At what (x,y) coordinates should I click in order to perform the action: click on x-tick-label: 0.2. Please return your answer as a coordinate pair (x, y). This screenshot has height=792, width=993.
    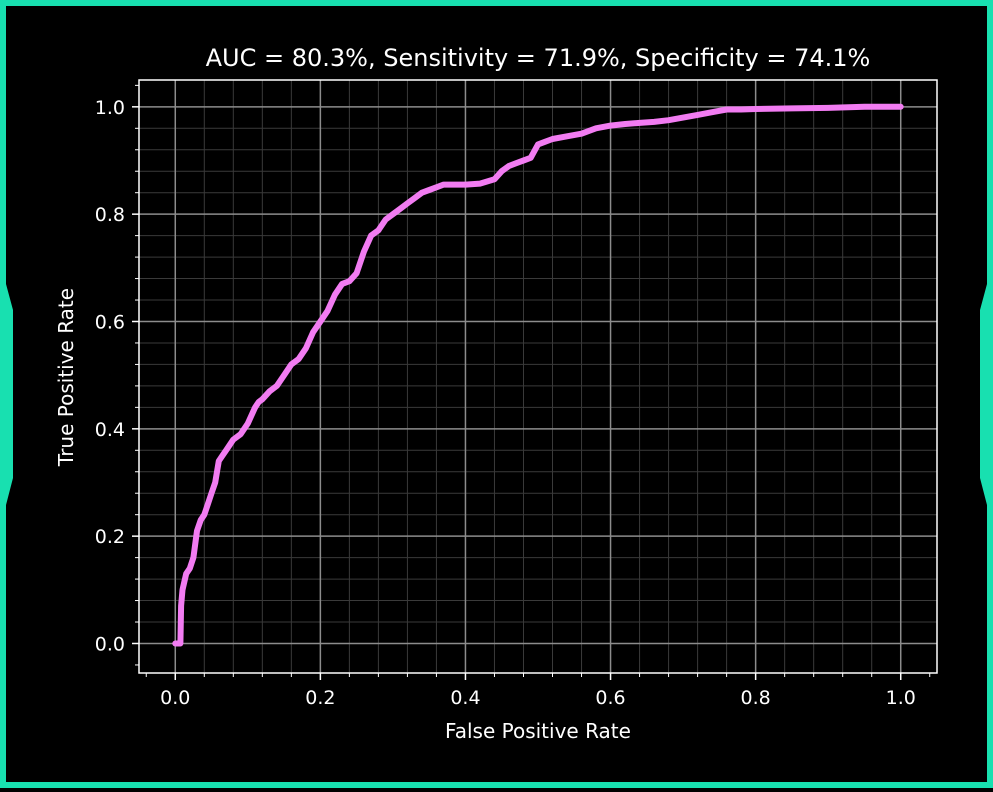
    Looking at the image, I should click on (320, 698).